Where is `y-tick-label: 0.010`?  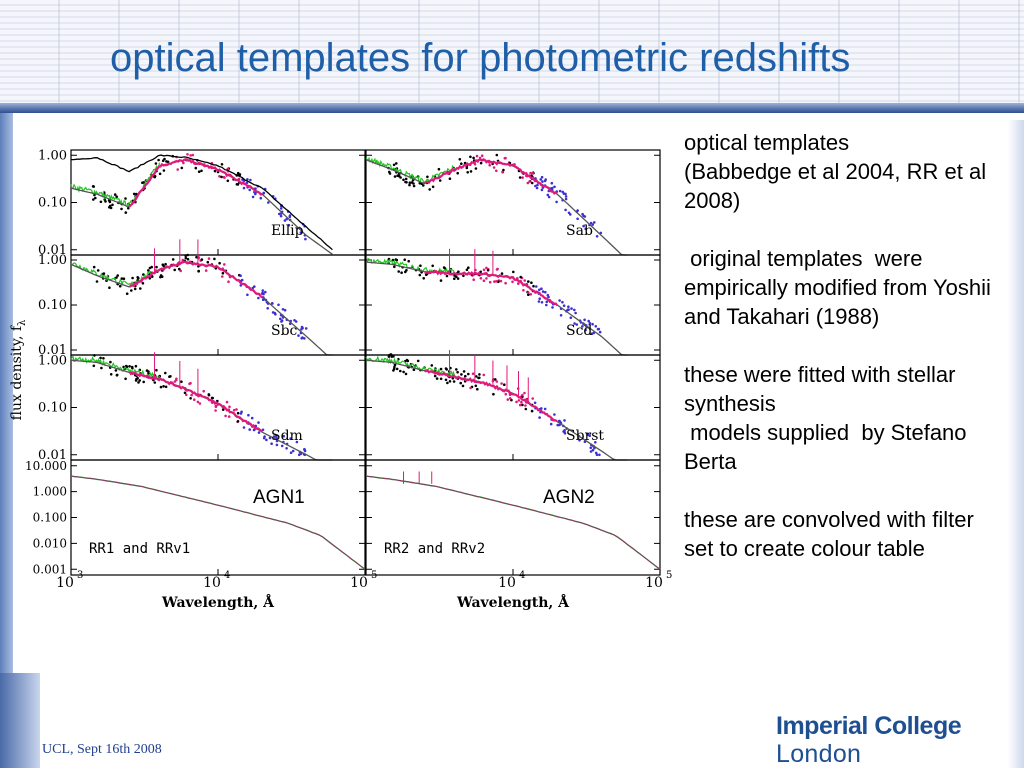
y-tick-label: 0.010 is located at coordinates (50, 543).